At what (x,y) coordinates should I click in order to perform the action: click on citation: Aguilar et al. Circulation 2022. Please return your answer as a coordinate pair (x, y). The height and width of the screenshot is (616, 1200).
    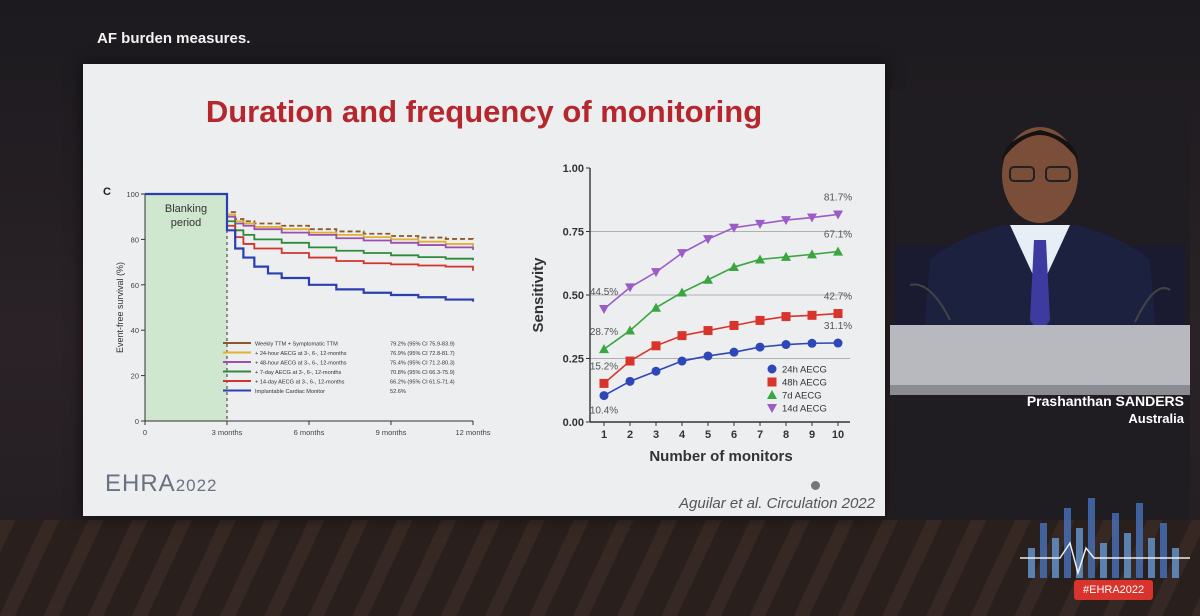
    Looking at the image, I should click on (777, 503).